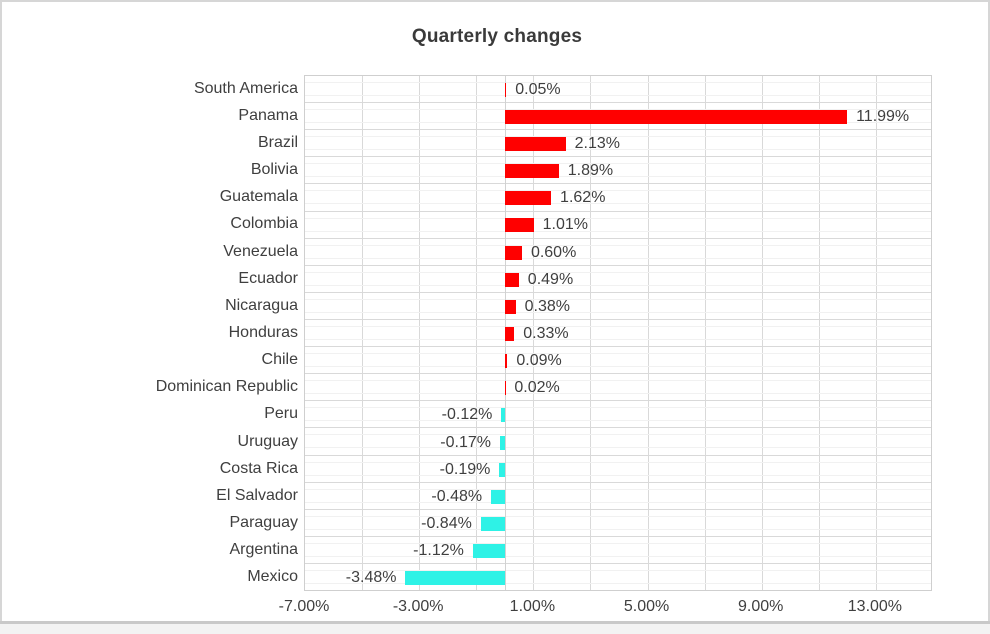 The image size is (990, 634). Describe the element at coordinates (511, 279) in the screenshot. I see `bar-positive-ecuador` at that location.